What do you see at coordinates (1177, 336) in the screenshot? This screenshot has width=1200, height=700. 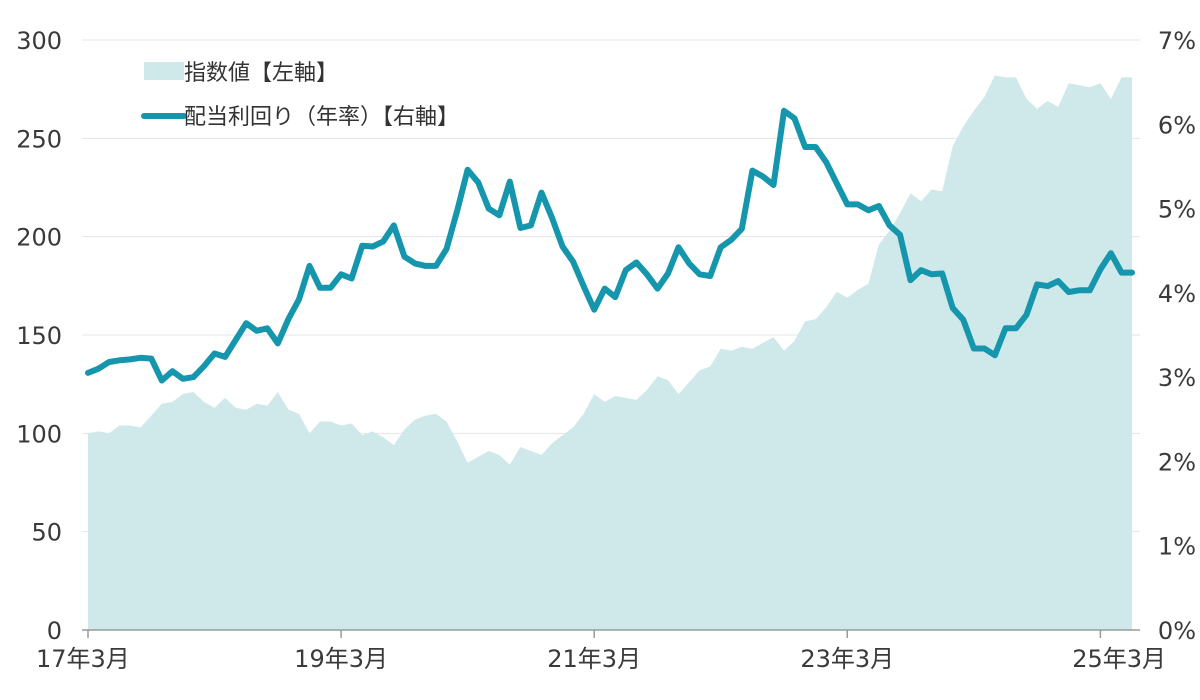 I see `right-axis-ticks: 0% 1% 2% 3% 4% 5% 6% 7%` at bounding box center [1177, 336].